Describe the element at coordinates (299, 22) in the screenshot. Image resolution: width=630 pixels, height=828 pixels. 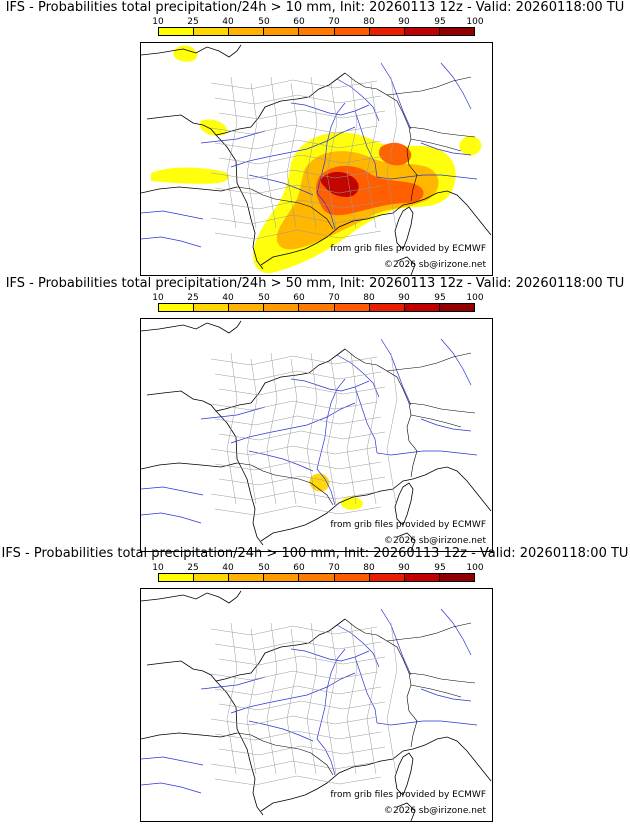
I see `colorbar-tick: 60` at that location.